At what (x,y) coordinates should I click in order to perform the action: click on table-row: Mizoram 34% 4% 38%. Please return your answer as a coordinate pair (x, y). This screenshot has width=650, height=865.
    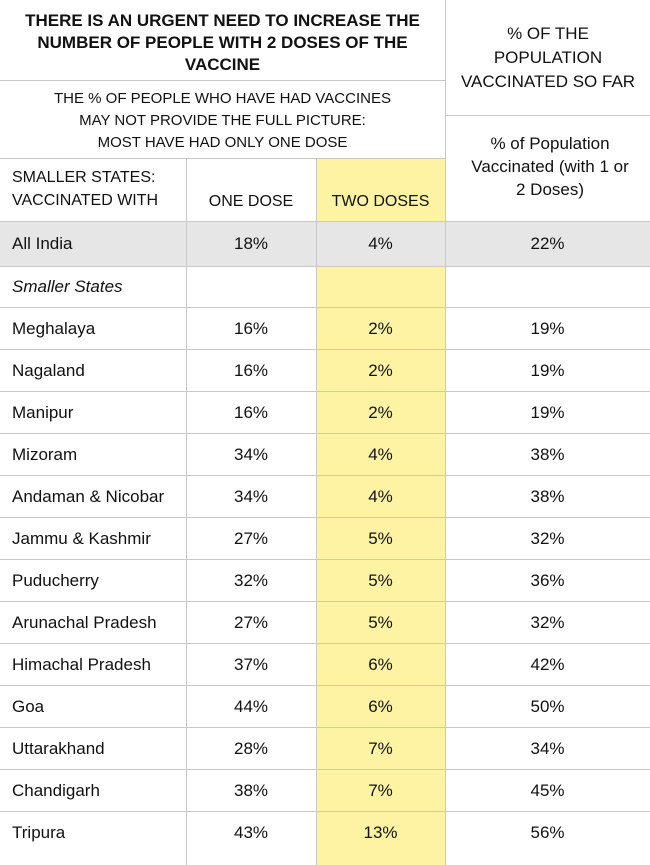
    Looking at the image, I should click on (325, 455).